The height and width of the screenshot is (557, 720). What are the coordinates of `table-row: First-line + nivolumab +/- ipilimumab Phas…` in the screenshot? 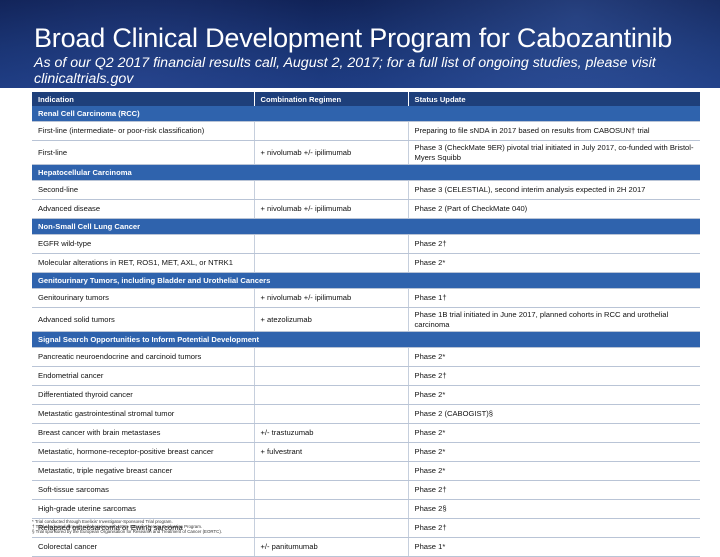 It's located at (366, 152).